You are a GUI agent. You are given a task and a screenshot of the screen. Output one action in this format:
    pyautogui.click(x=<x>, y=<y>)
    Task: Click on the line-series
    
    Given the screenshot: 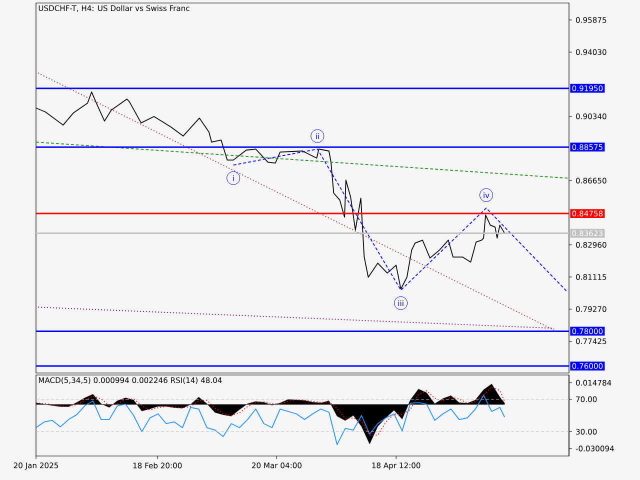 What is the action you would take?
    pyautogui.click(x=271, y=411)
    